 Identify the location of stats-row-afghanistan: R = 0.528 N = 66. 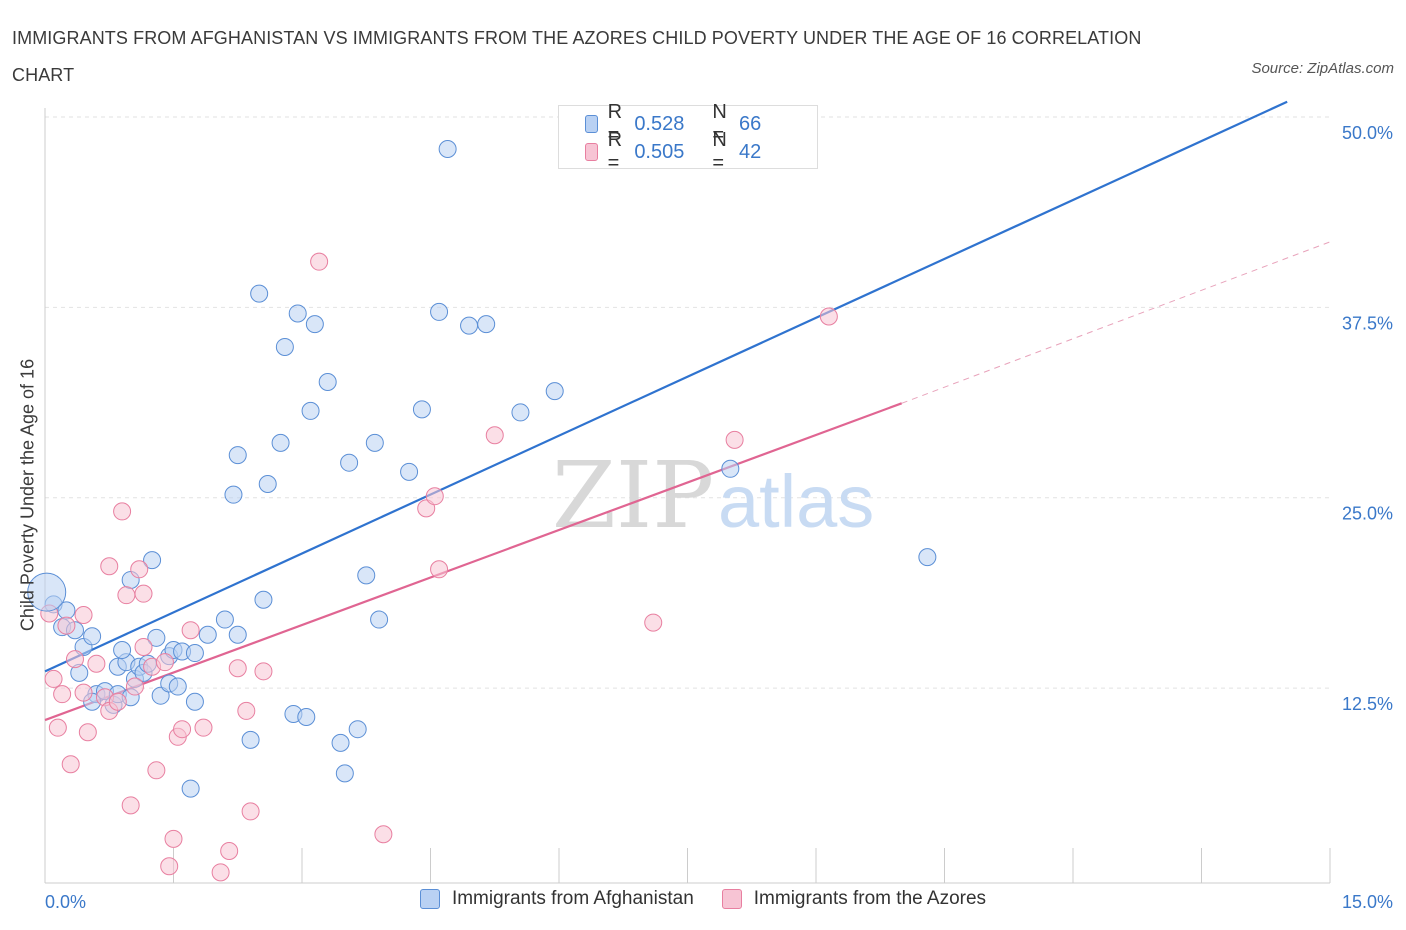
(701, 123).